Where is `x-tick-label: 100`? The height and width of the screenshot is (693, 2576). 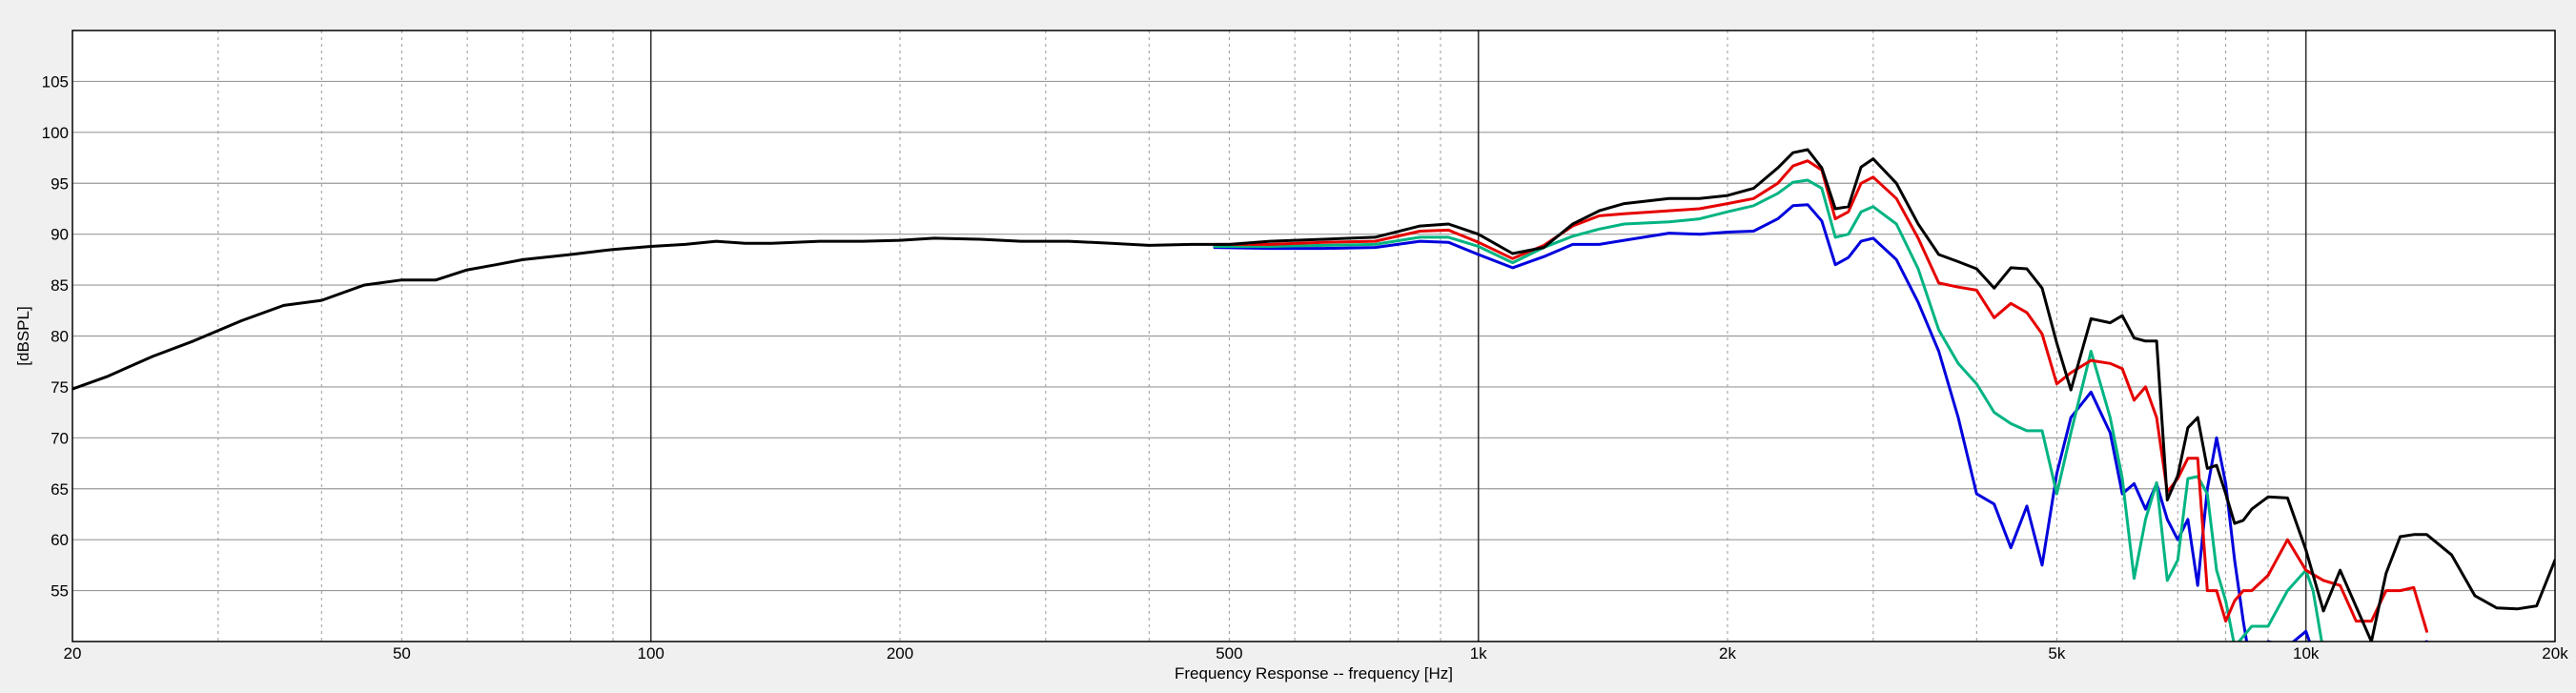
x-tick-label: 100 is located at coordinates (651, 653).